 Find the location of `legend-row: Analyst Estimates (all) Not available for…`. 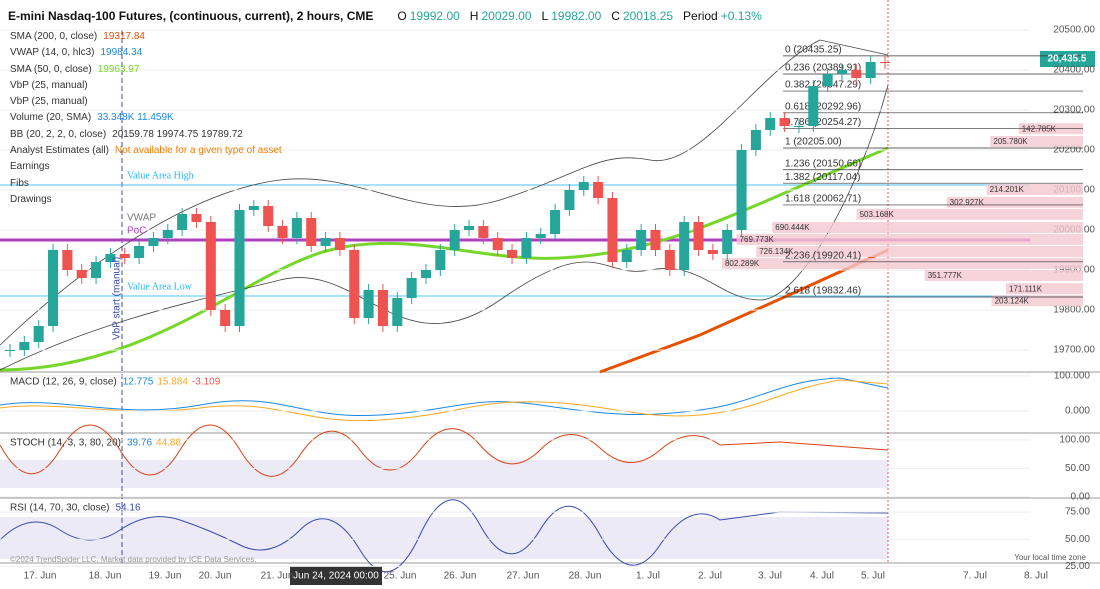

legend-row: Analyst Estimates (all) Not available for… is located at coordinates (146, 151).